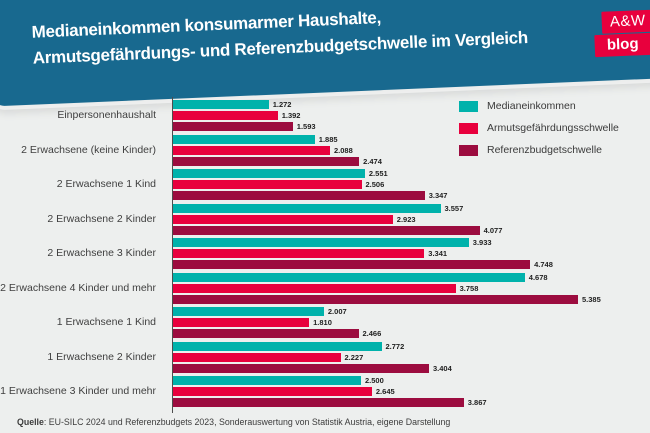  I want to click on value-label: 5.385, so click(591, 299).